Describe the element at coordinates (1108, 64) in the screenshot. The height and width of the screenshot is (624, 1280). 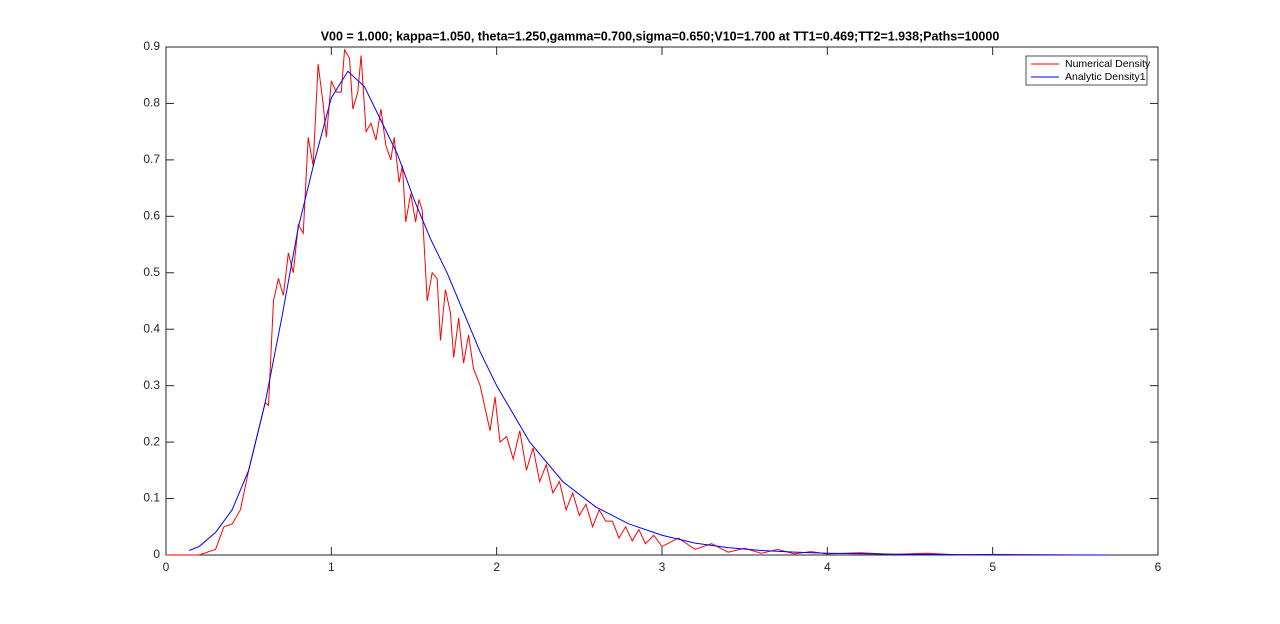
I see `legend-text: Numerical Density` at that location.